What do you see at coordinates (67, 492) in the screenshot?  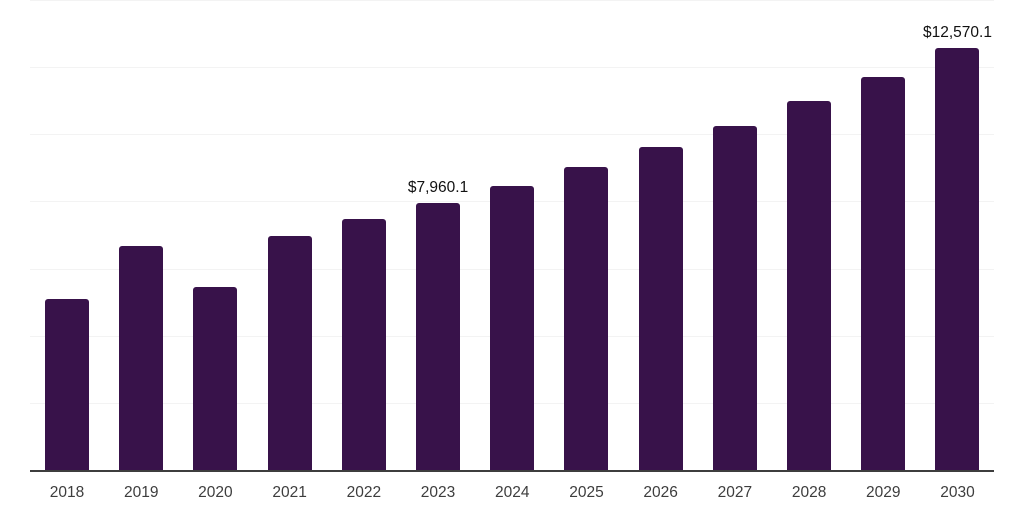 I see `x-tick-label-2018: 2018` at bounding box center [67, 492].